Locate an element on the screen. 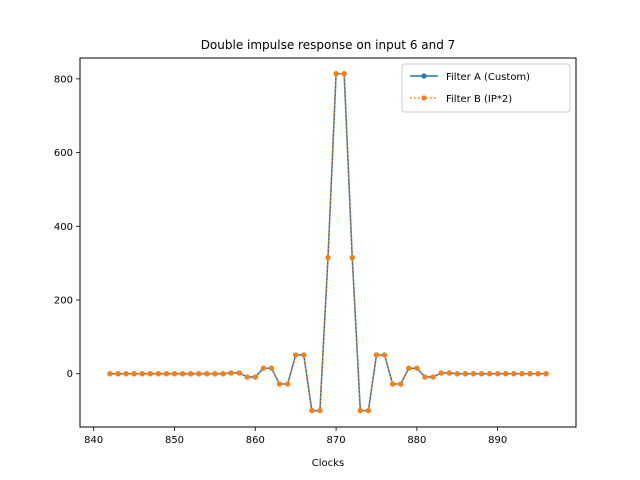 The width and height of the screenshot is (640, 480). y-tick-label-0: 0 is located at coordinates (70, 374).